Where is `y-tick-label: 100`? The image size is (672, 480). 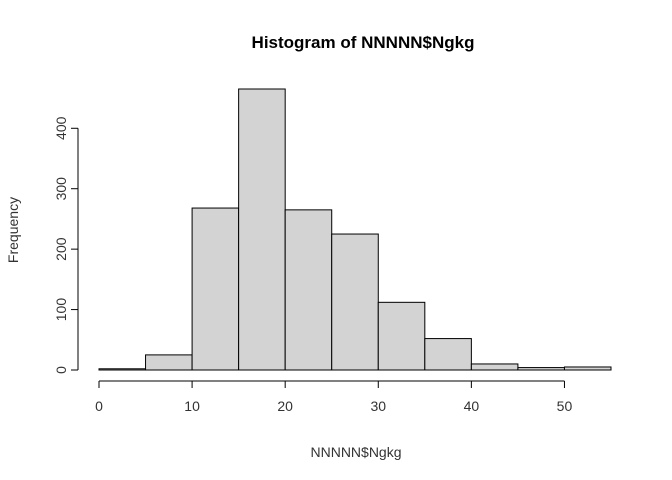
y-tick-label: 100 is located at coordinates (61, 310).